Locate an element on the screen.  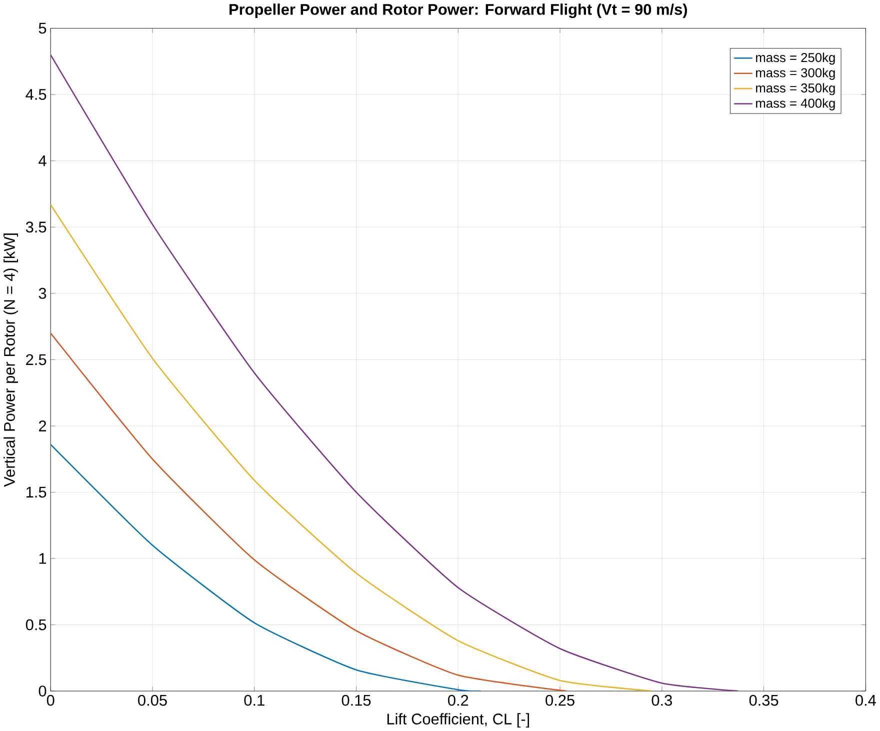
y-axis-title: Vertical Power per Rotor (N = 4) [kW] is located at coordinates (11, 360).